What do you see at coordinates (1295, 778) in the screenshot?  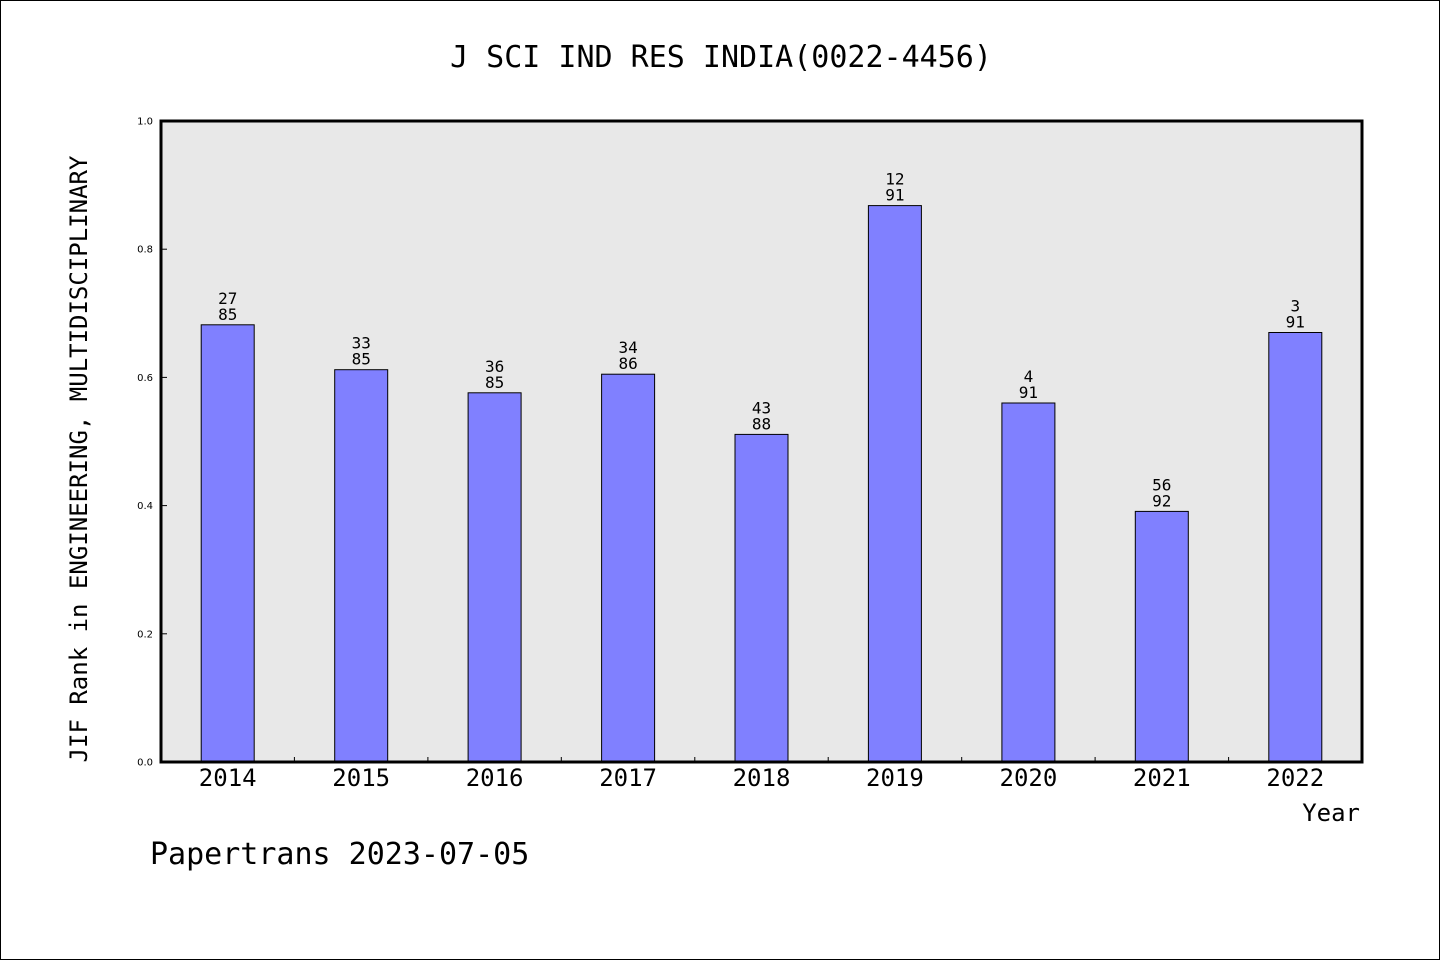 I see `x-tick-label-2022: 2022` at bounding box center [1295, 778].